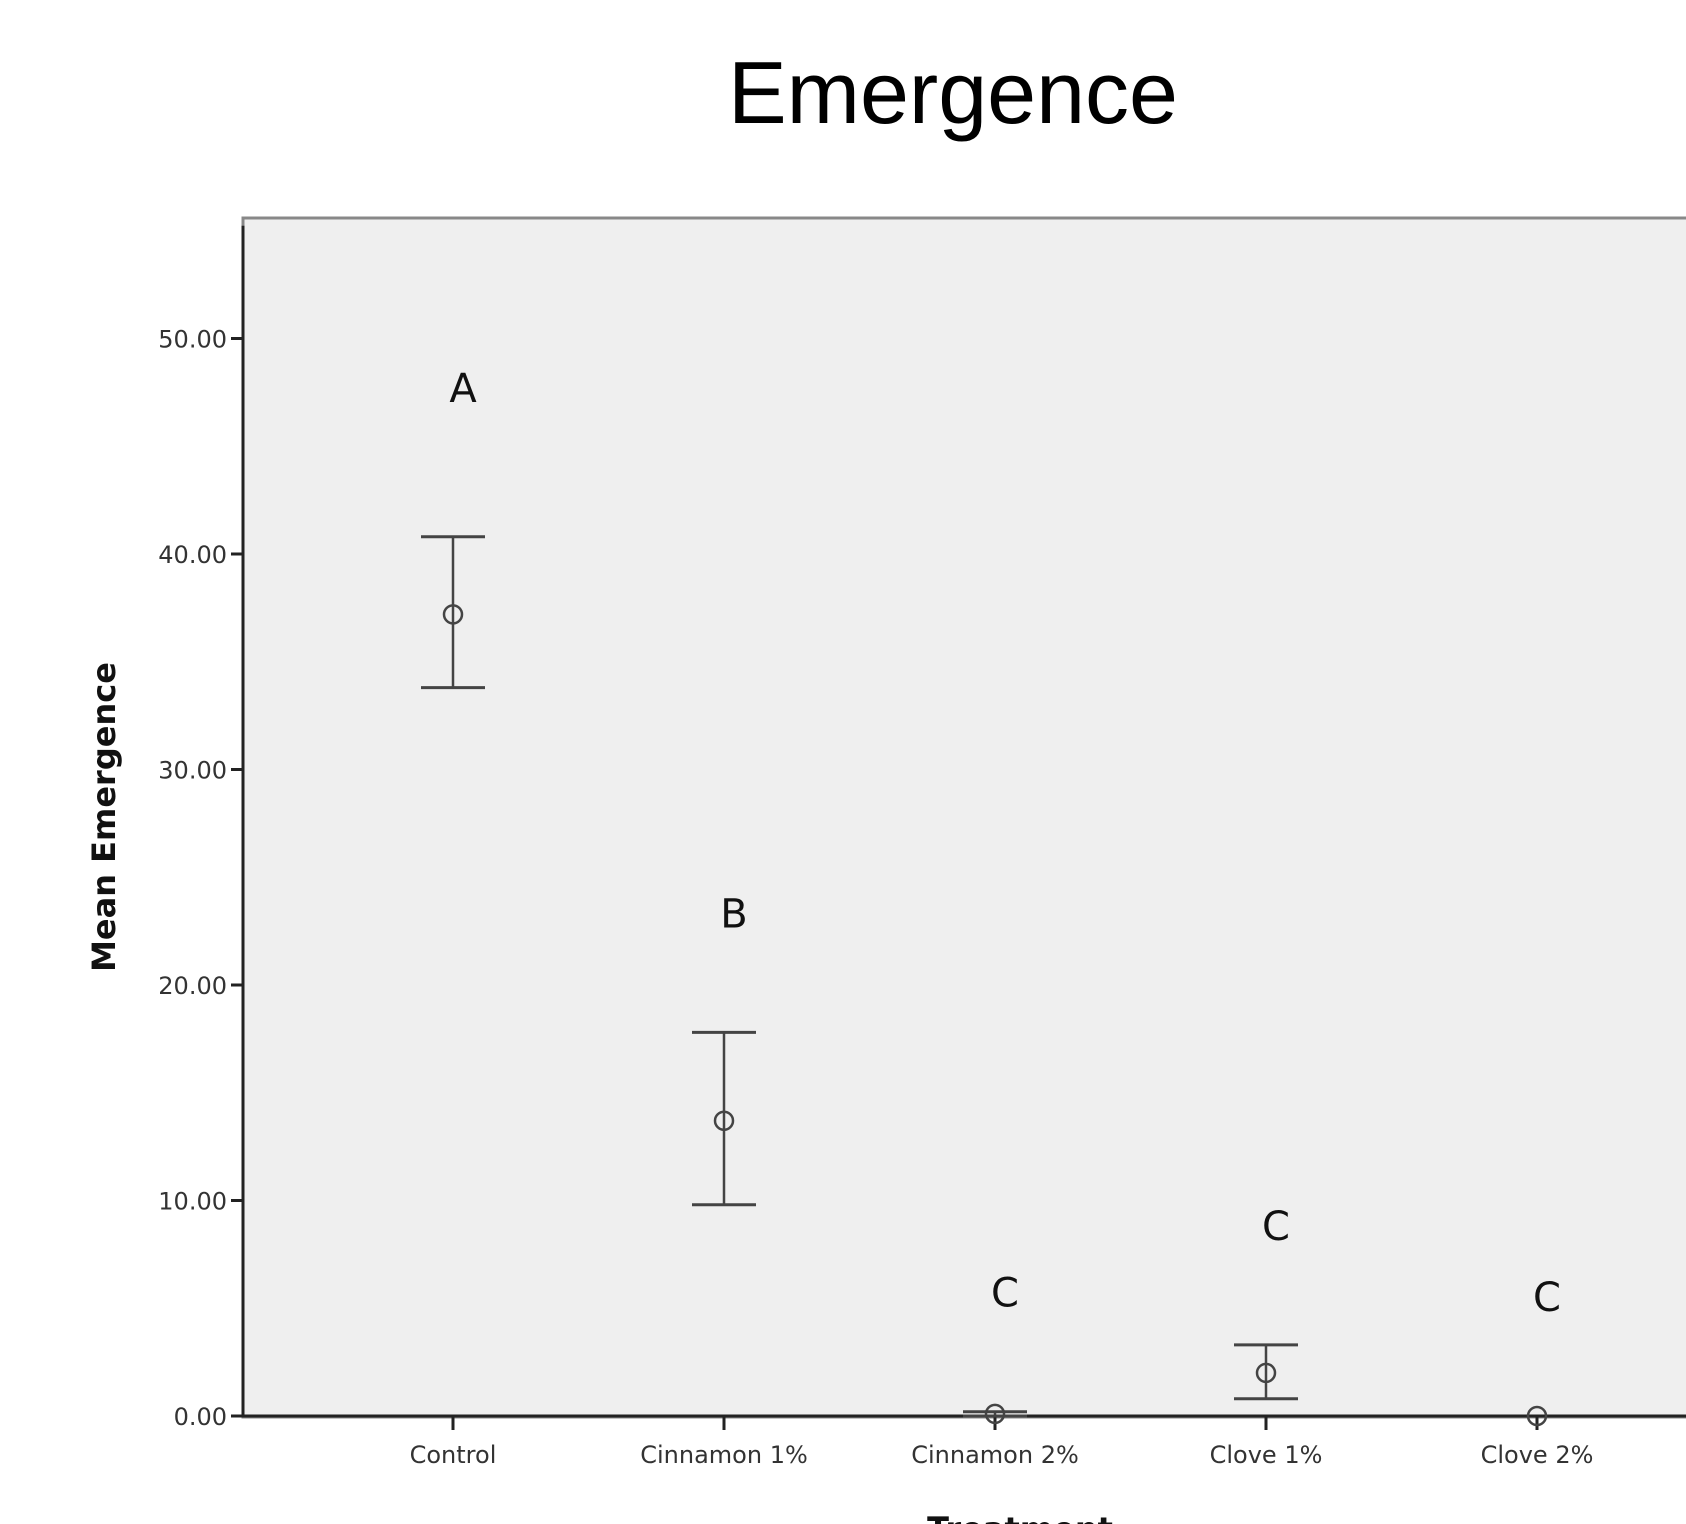 The height and width of the screenshot is (1524, 1686). Describe the element at coordinates (463, 389) in the screenshot. I see `group-letter-label: A` at that location.